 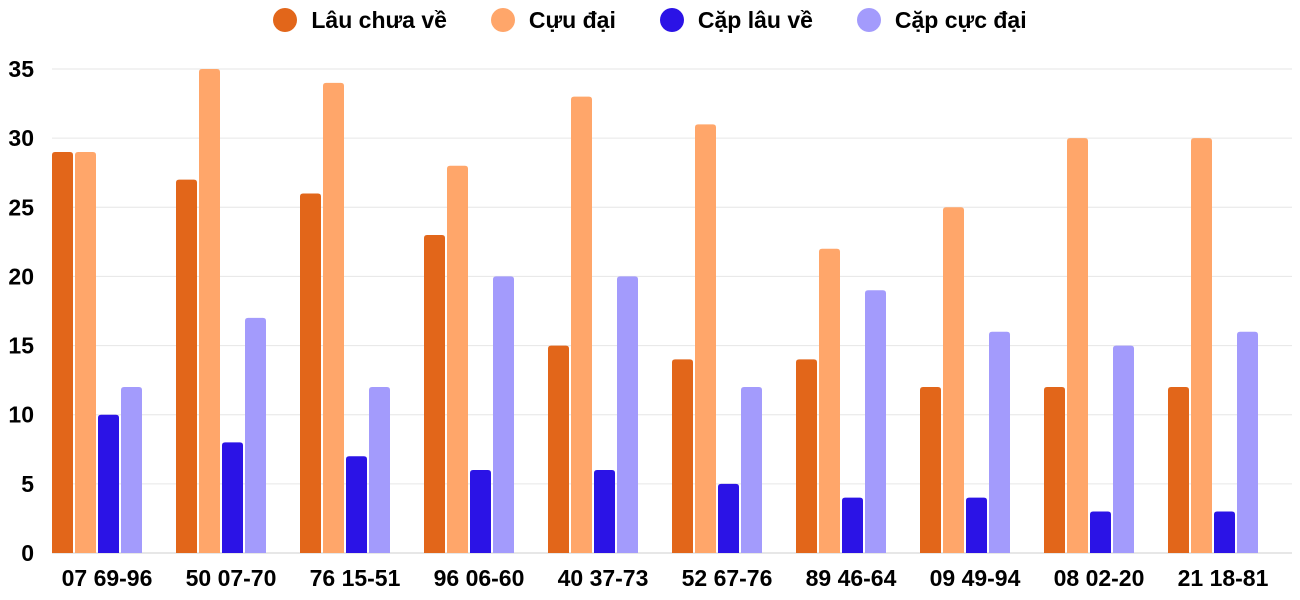 What do you see at coordinates (285, 20) in the screenshot?
I see `legend-swatch-lau-chua-ve` at bounding box center [285, 20].